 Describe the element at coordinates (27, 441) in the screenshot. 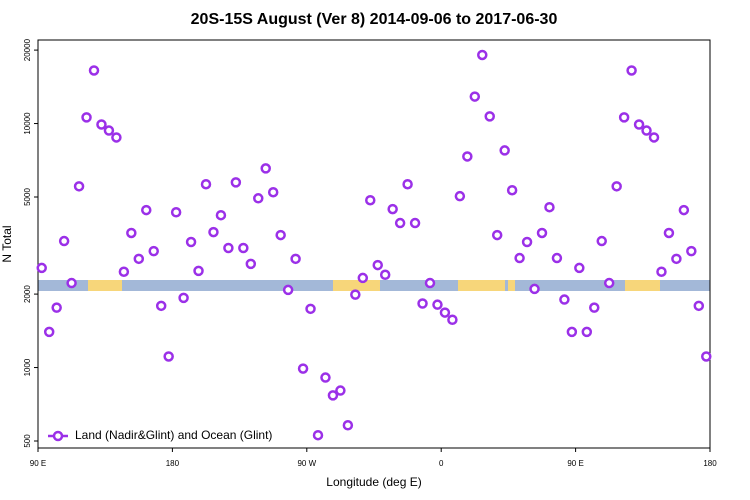

I see `y-tick-label: 500` at that location.